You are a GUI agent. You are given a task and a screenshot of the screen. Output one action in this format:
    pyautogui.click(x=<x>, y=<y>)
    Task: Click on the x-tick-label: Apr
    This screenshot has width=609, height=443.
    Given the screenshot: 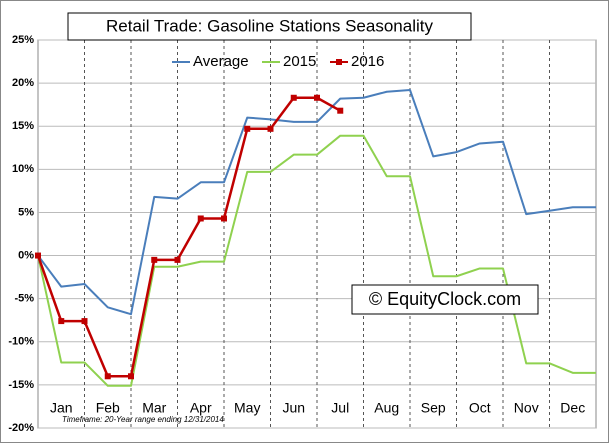 What is the action you would take?
    pyautogui.click(x=201, y=408)
    